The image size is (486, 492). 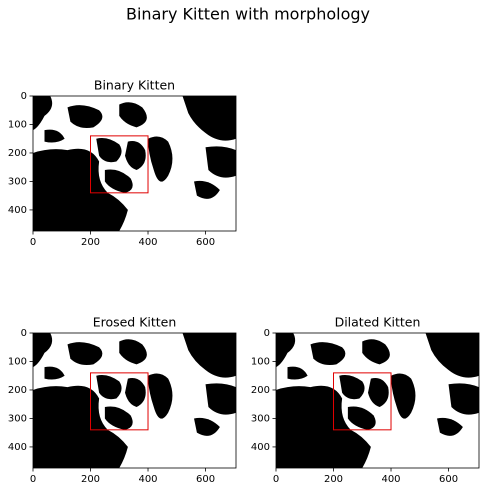 I want to click on subplot-title: Binary Kitten, so click(x=134, y=85).